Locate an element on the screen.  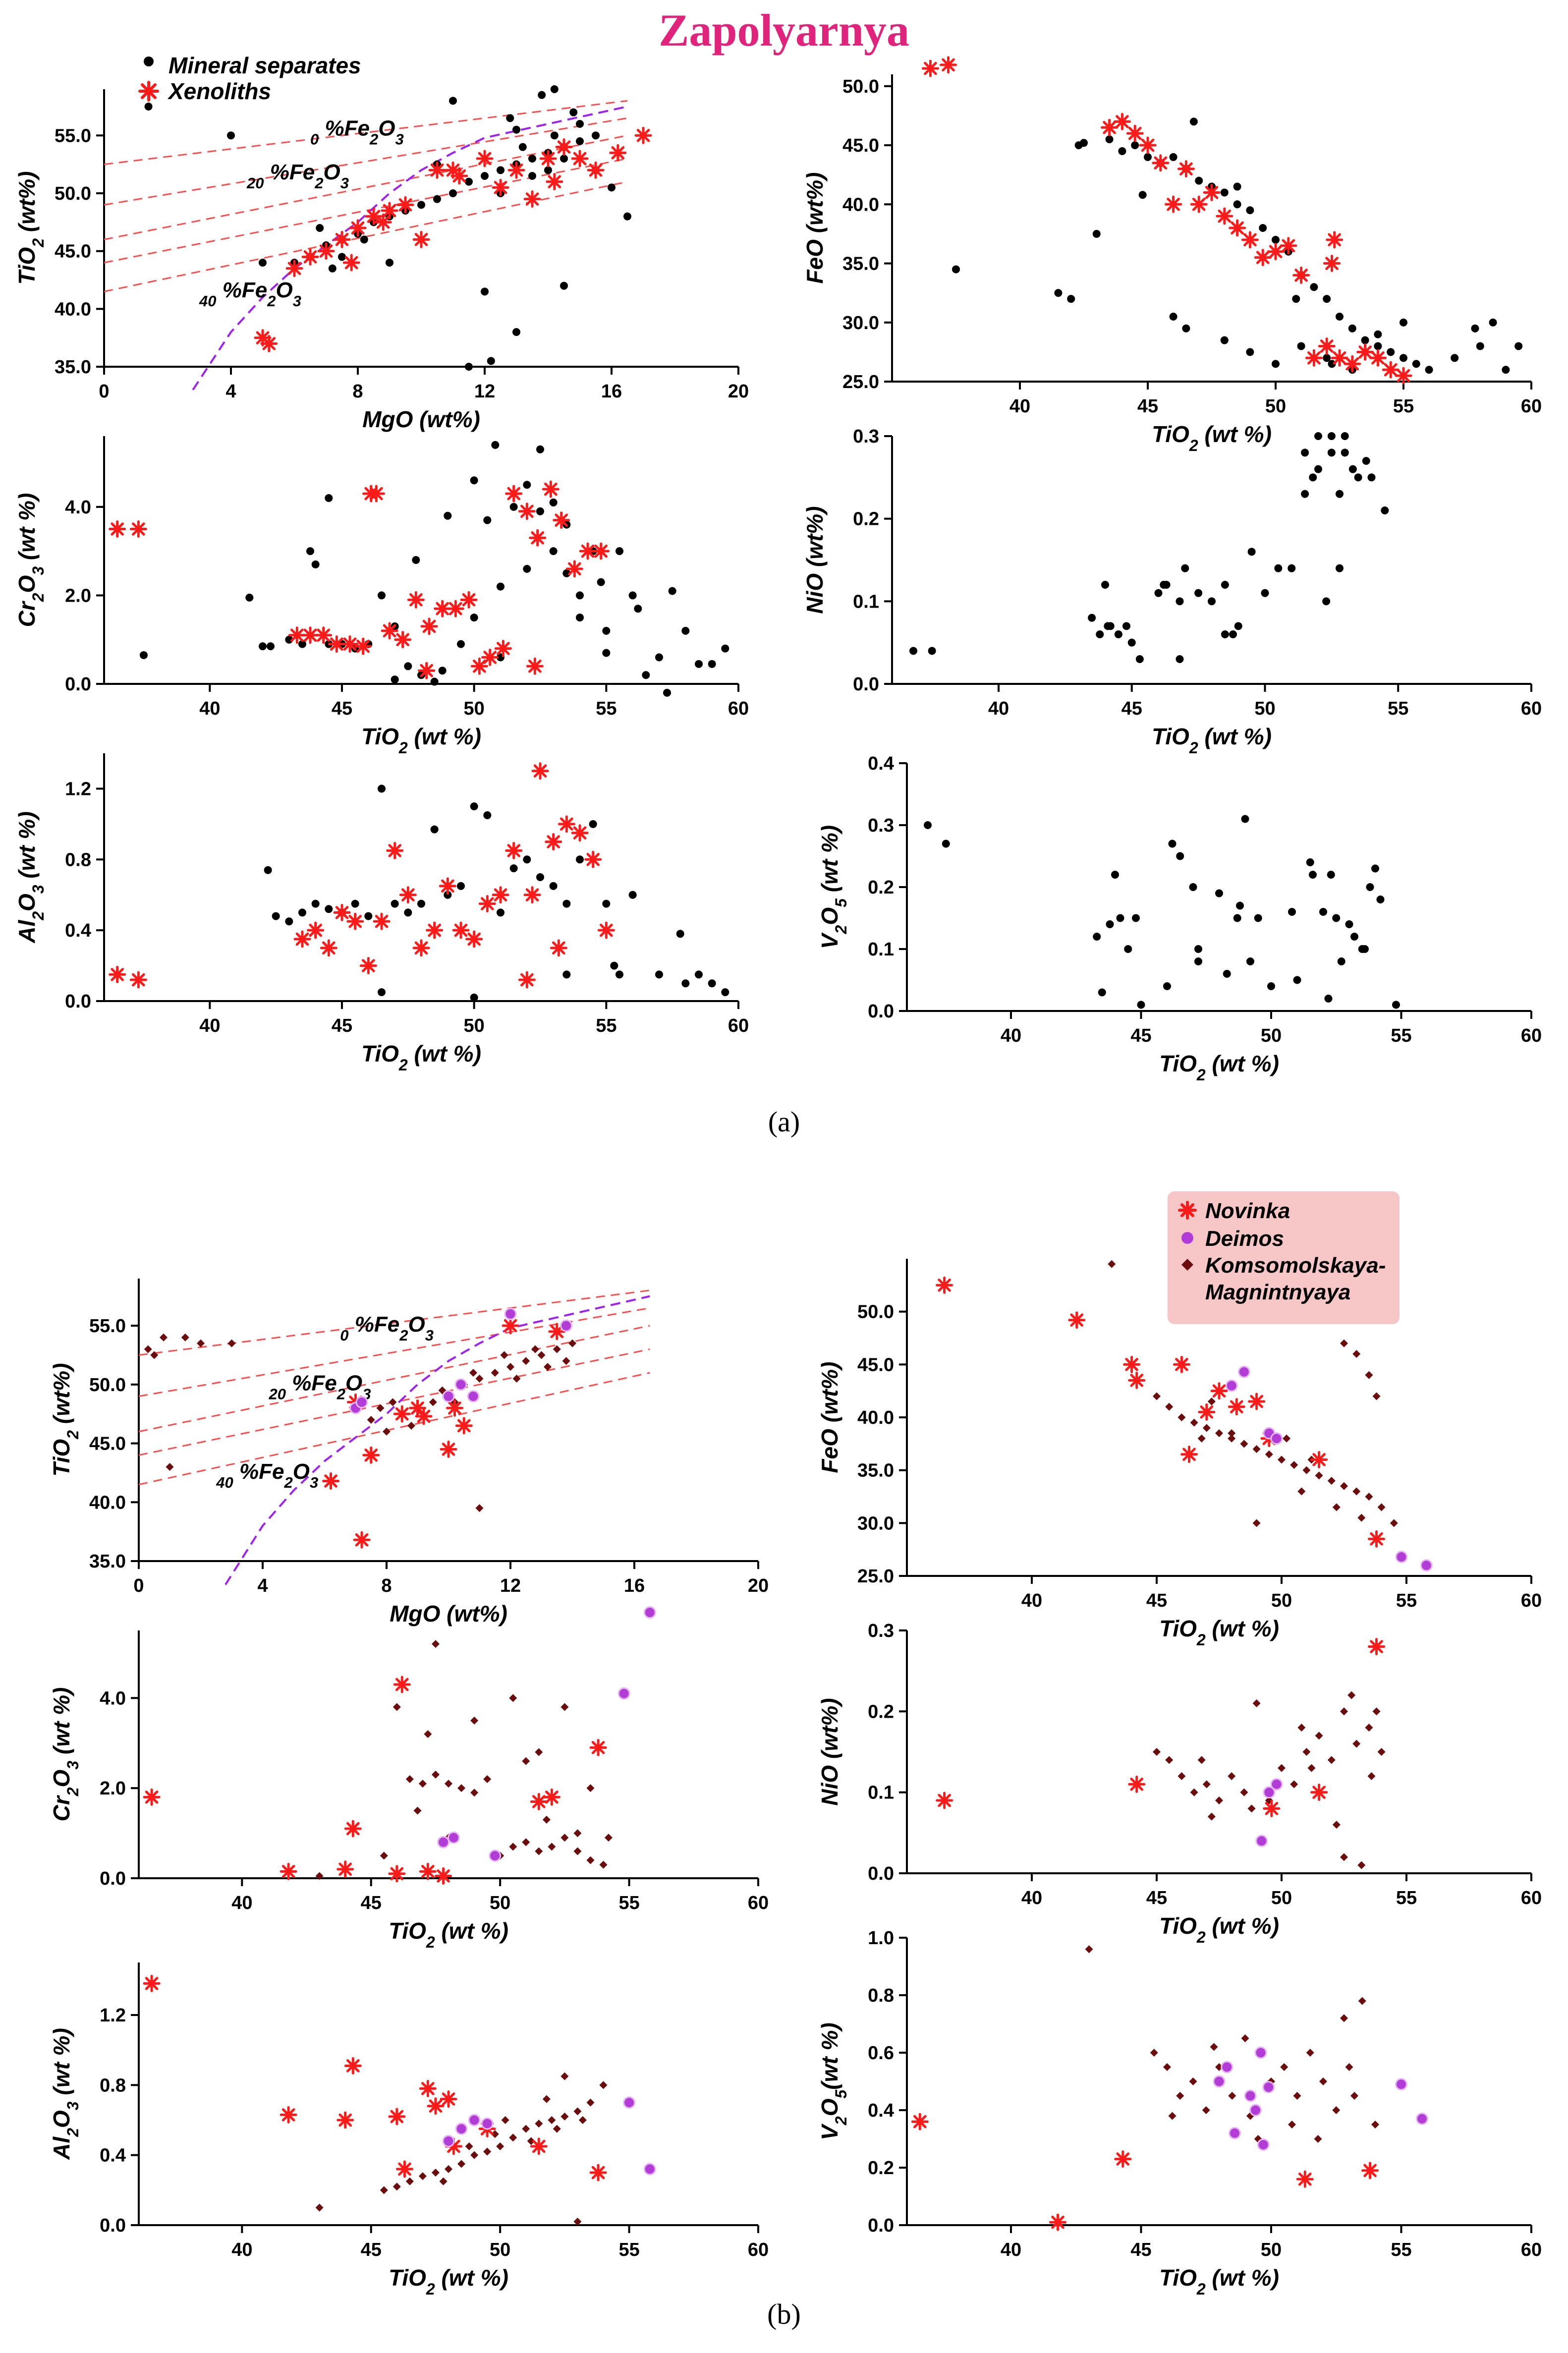
chart-b2-y-tick-label: 30.0 is located at coordinates (875, 1524).